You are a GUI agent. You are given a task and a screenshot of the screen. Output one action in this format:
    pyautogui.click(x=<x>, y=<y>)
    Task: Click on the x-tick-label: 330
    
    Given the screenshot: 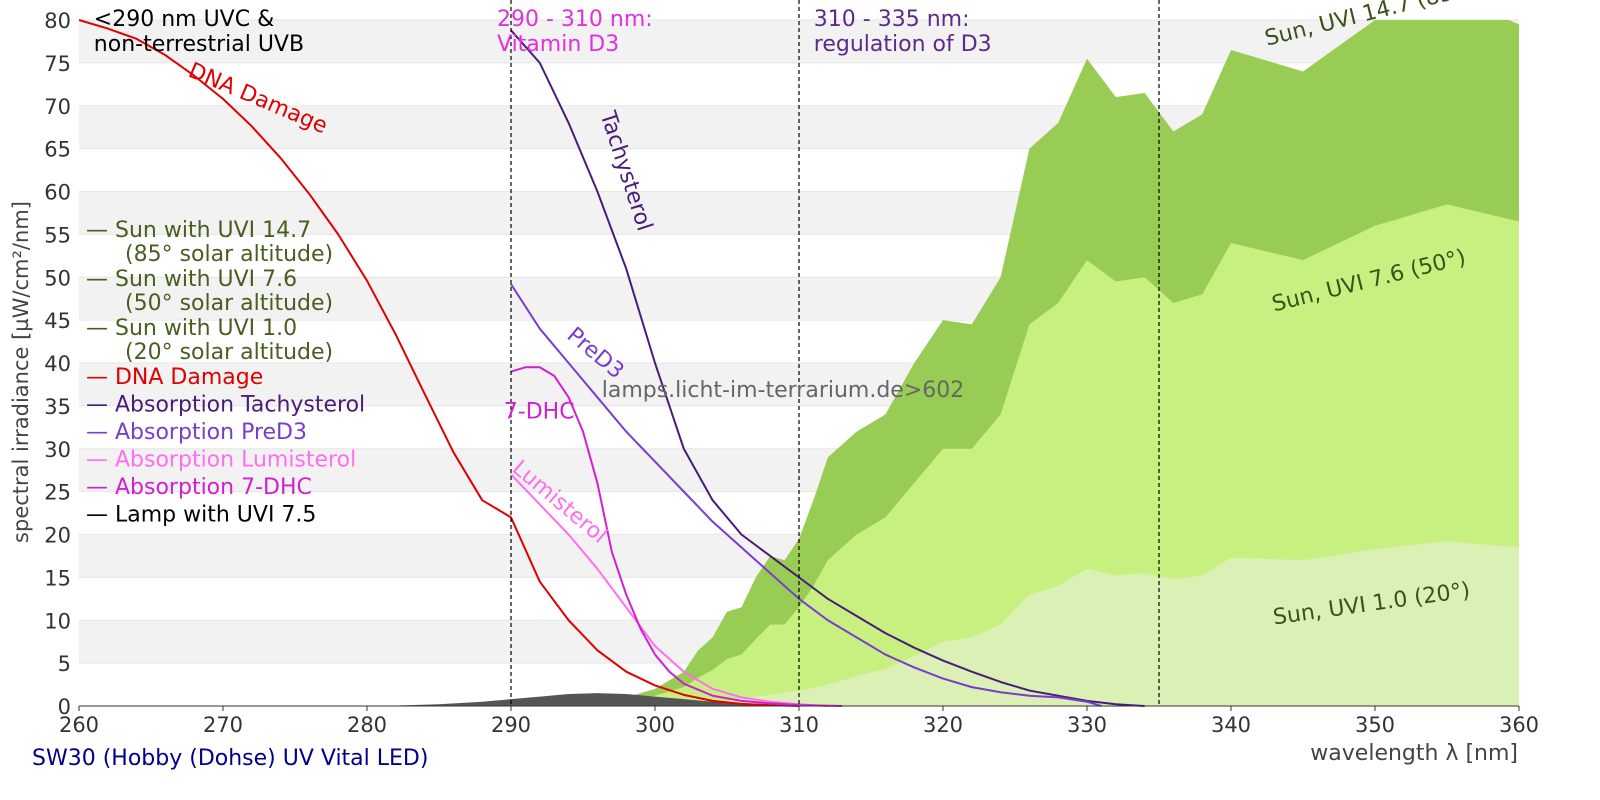 What is the action you would take?
    pyautogui.click(x=1087, y=725)
    